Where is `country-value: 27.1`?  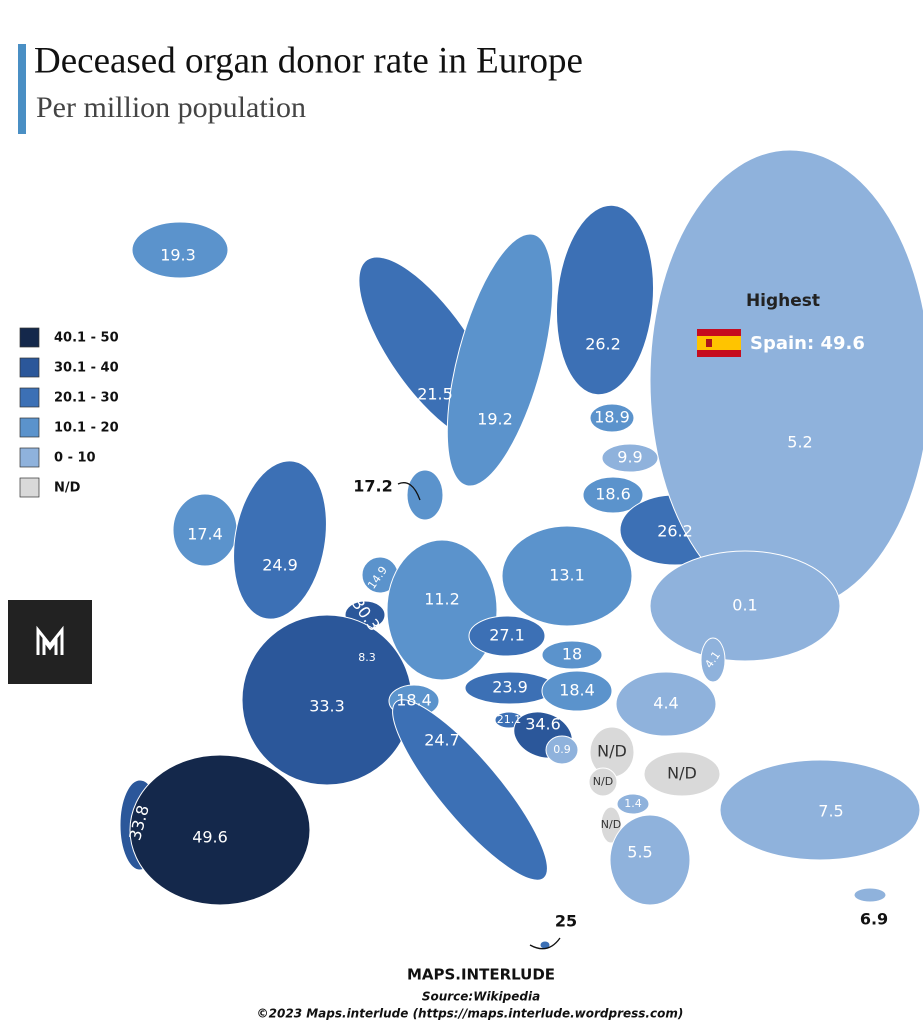 country-value: 27.1 is located at coordinates (507, 635).